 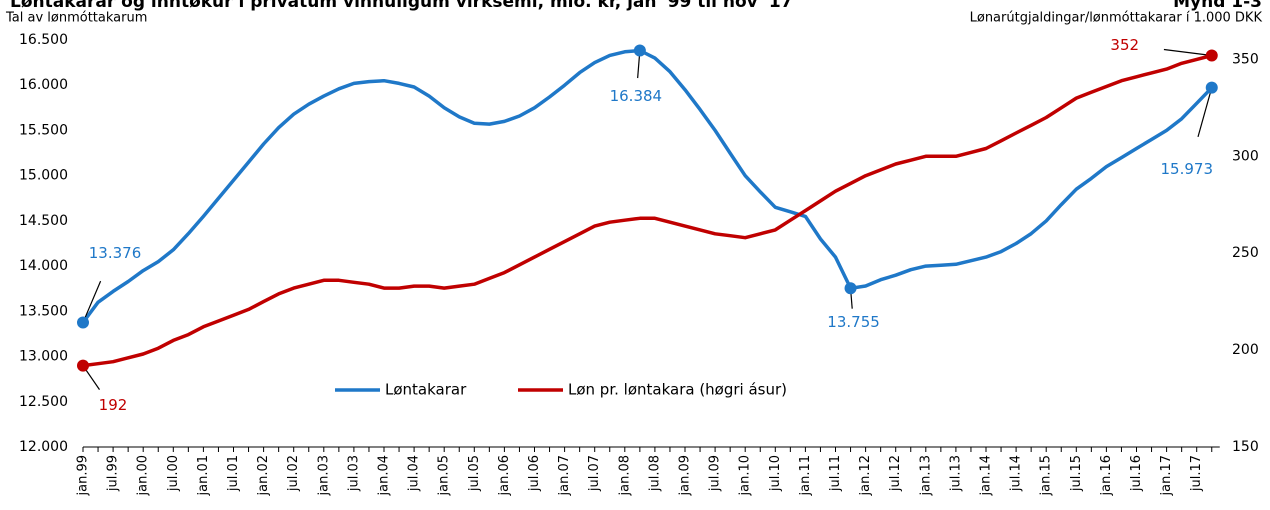 What do you see at coordinates (594, 473) in the screenshot?
I see `x-tick-label: jul.07` at bounding box center [594, 473].